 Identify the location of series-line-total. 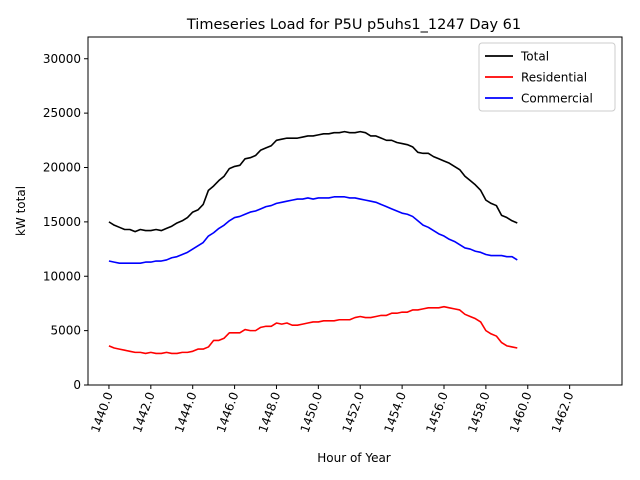
(313, 181).